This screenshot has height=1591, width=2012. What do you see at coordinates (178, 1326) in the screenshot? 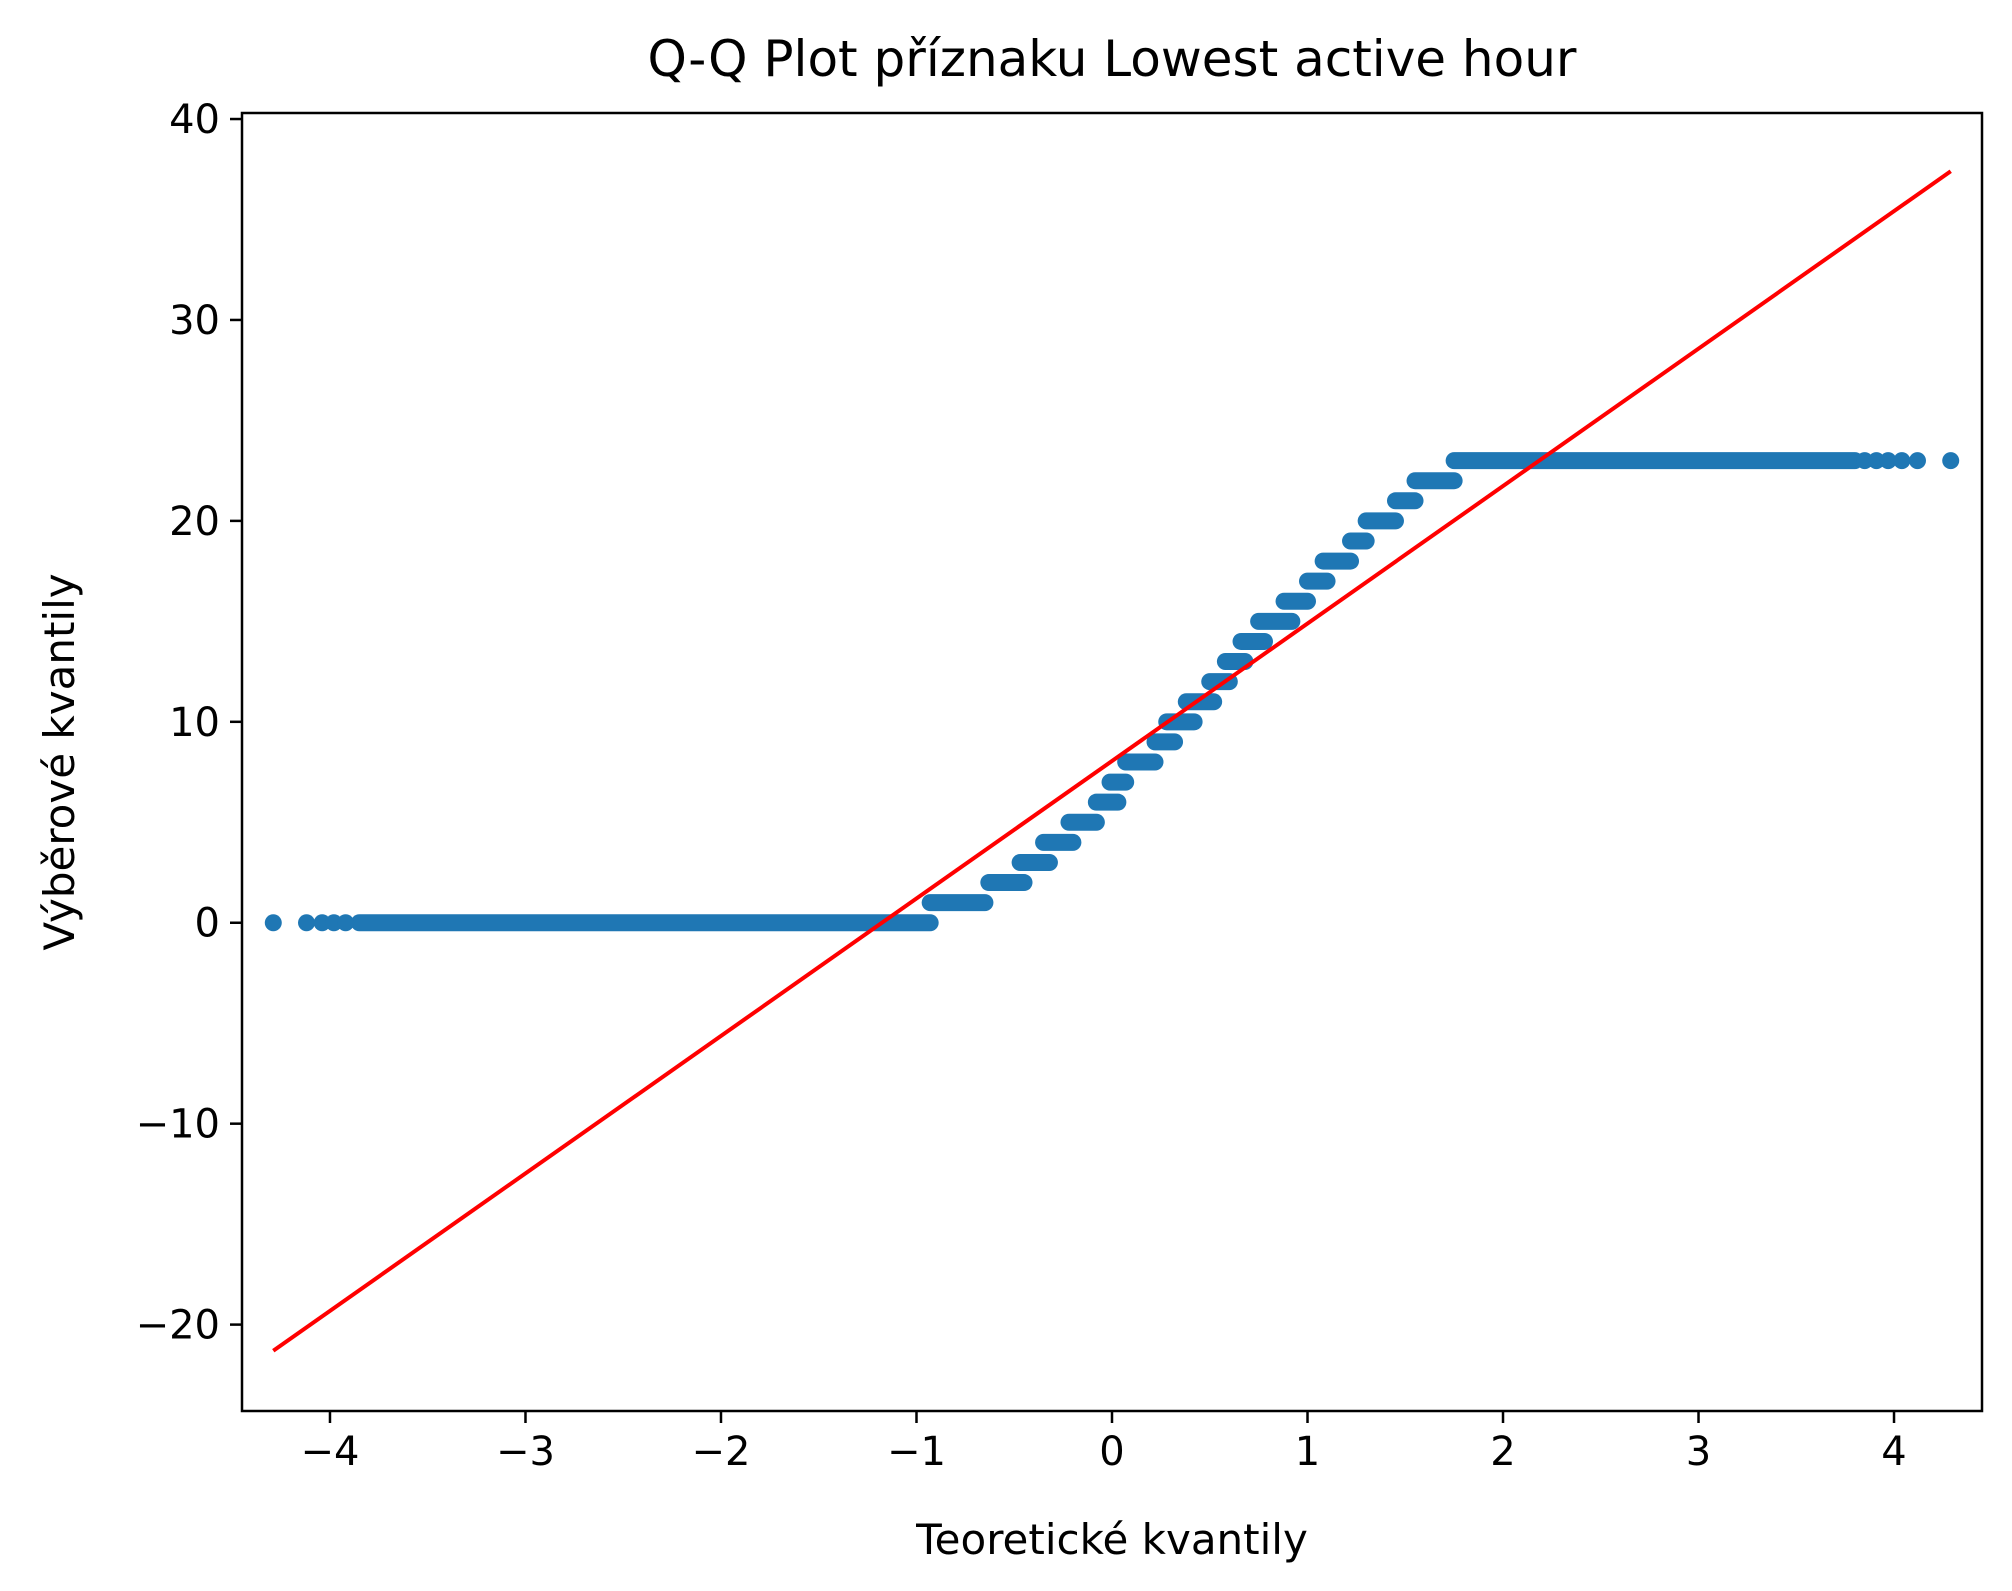
I see `y-tick-label: −20` at bounding box center [178, 1326].